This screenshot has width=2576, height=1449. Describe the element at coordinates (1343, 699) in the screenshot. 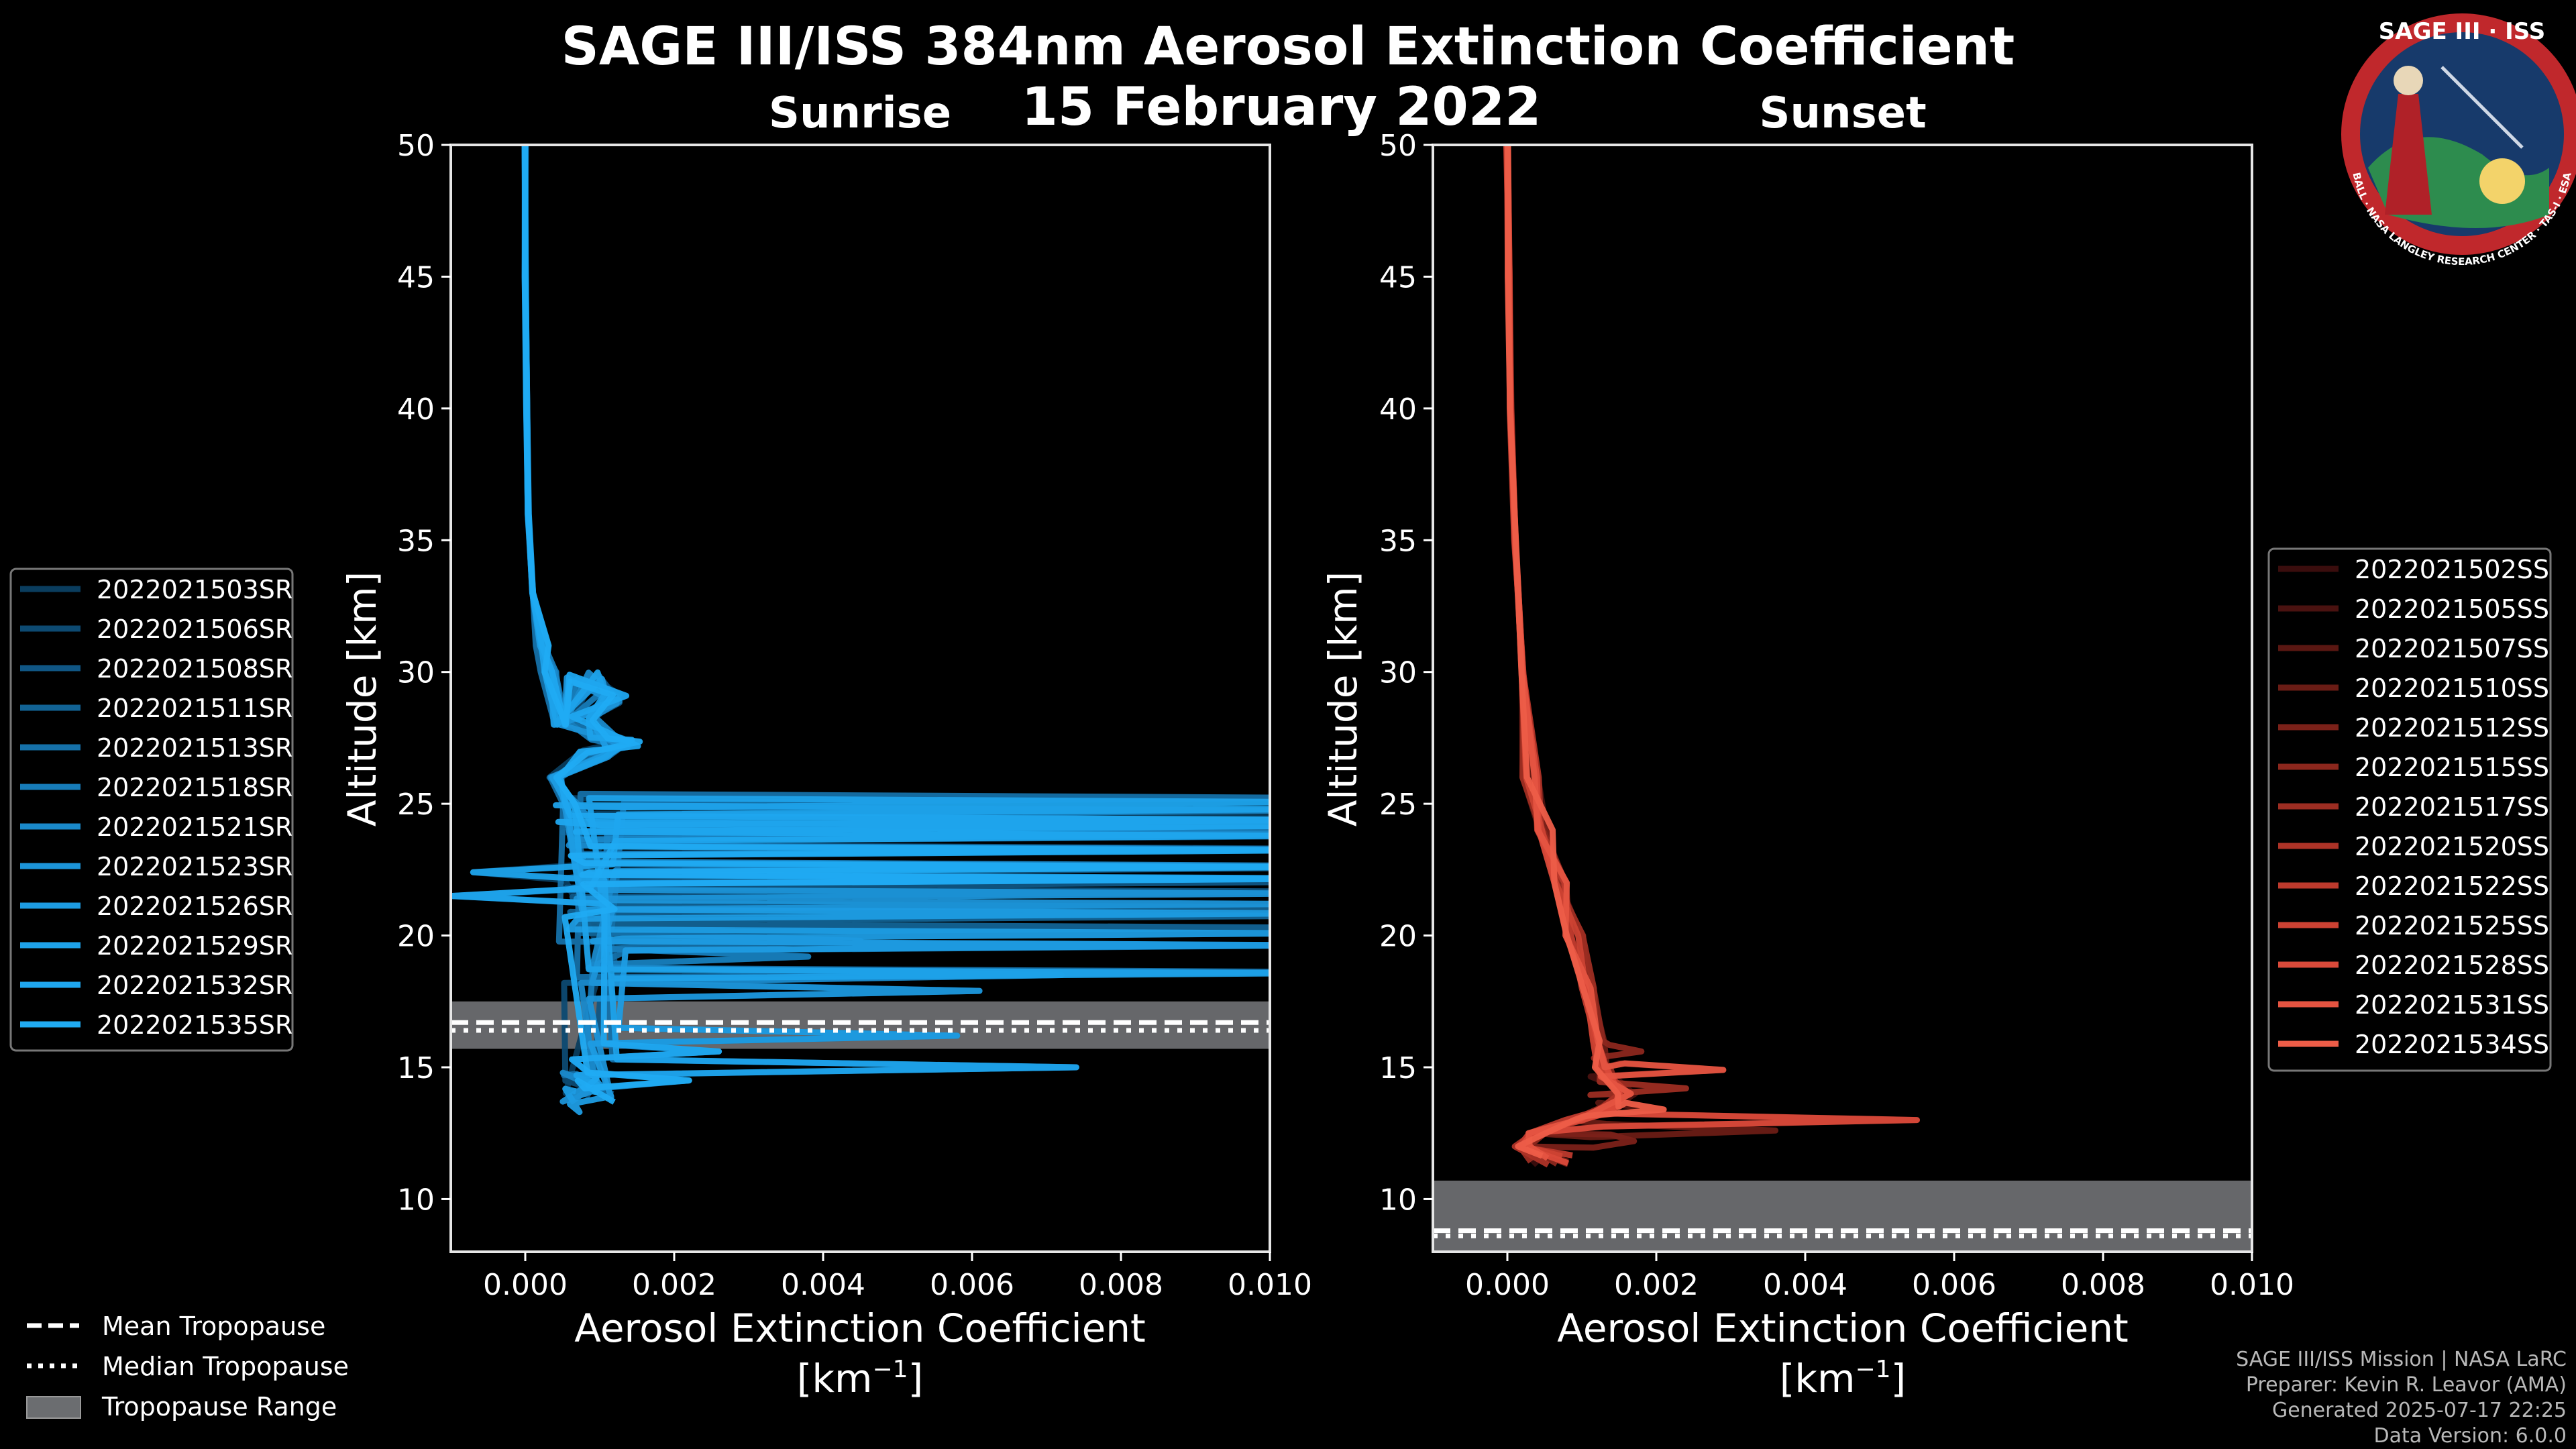

I see `sunset-ylabel: Altitude [km]` at that location.